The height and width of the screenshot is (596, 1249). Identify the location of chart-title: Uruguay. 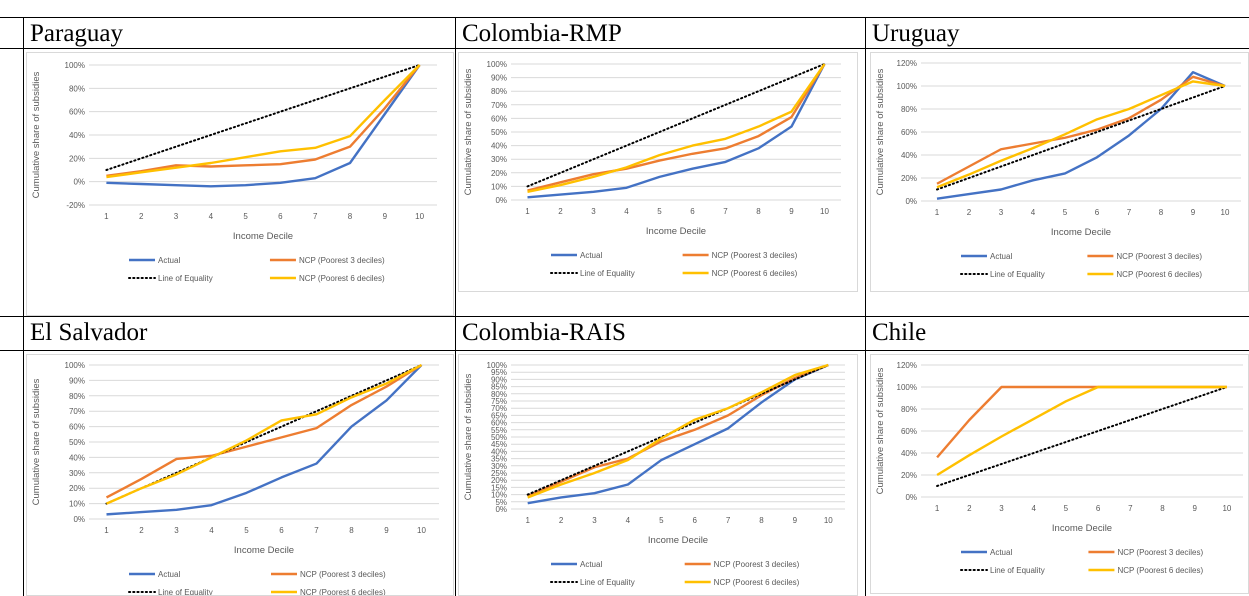
(916, 33).